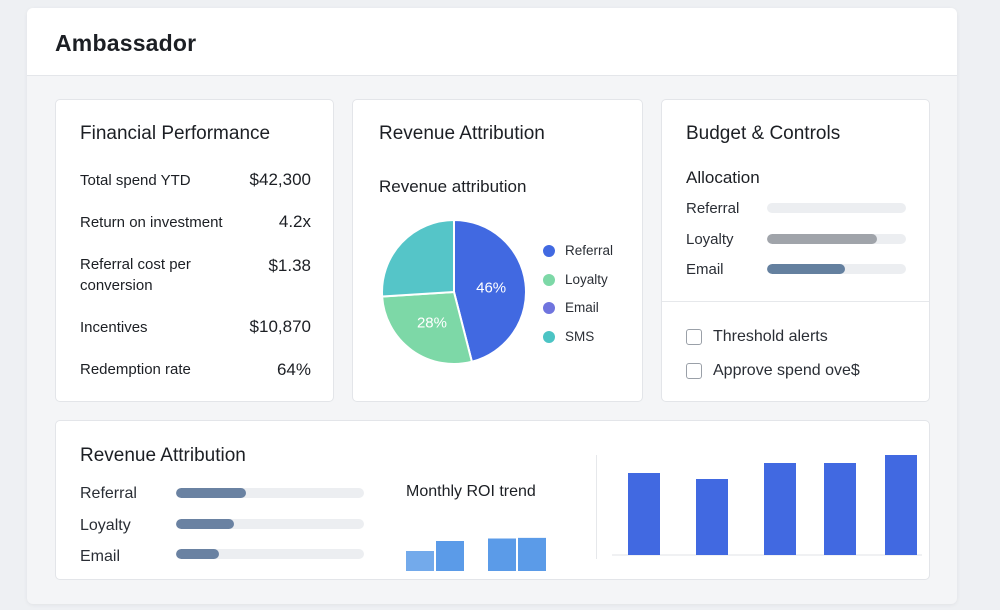  What do you see at coordinates (289, 265) in the screenshot?
I see `metric-value: $1.38` at bounding box center [289, 265].